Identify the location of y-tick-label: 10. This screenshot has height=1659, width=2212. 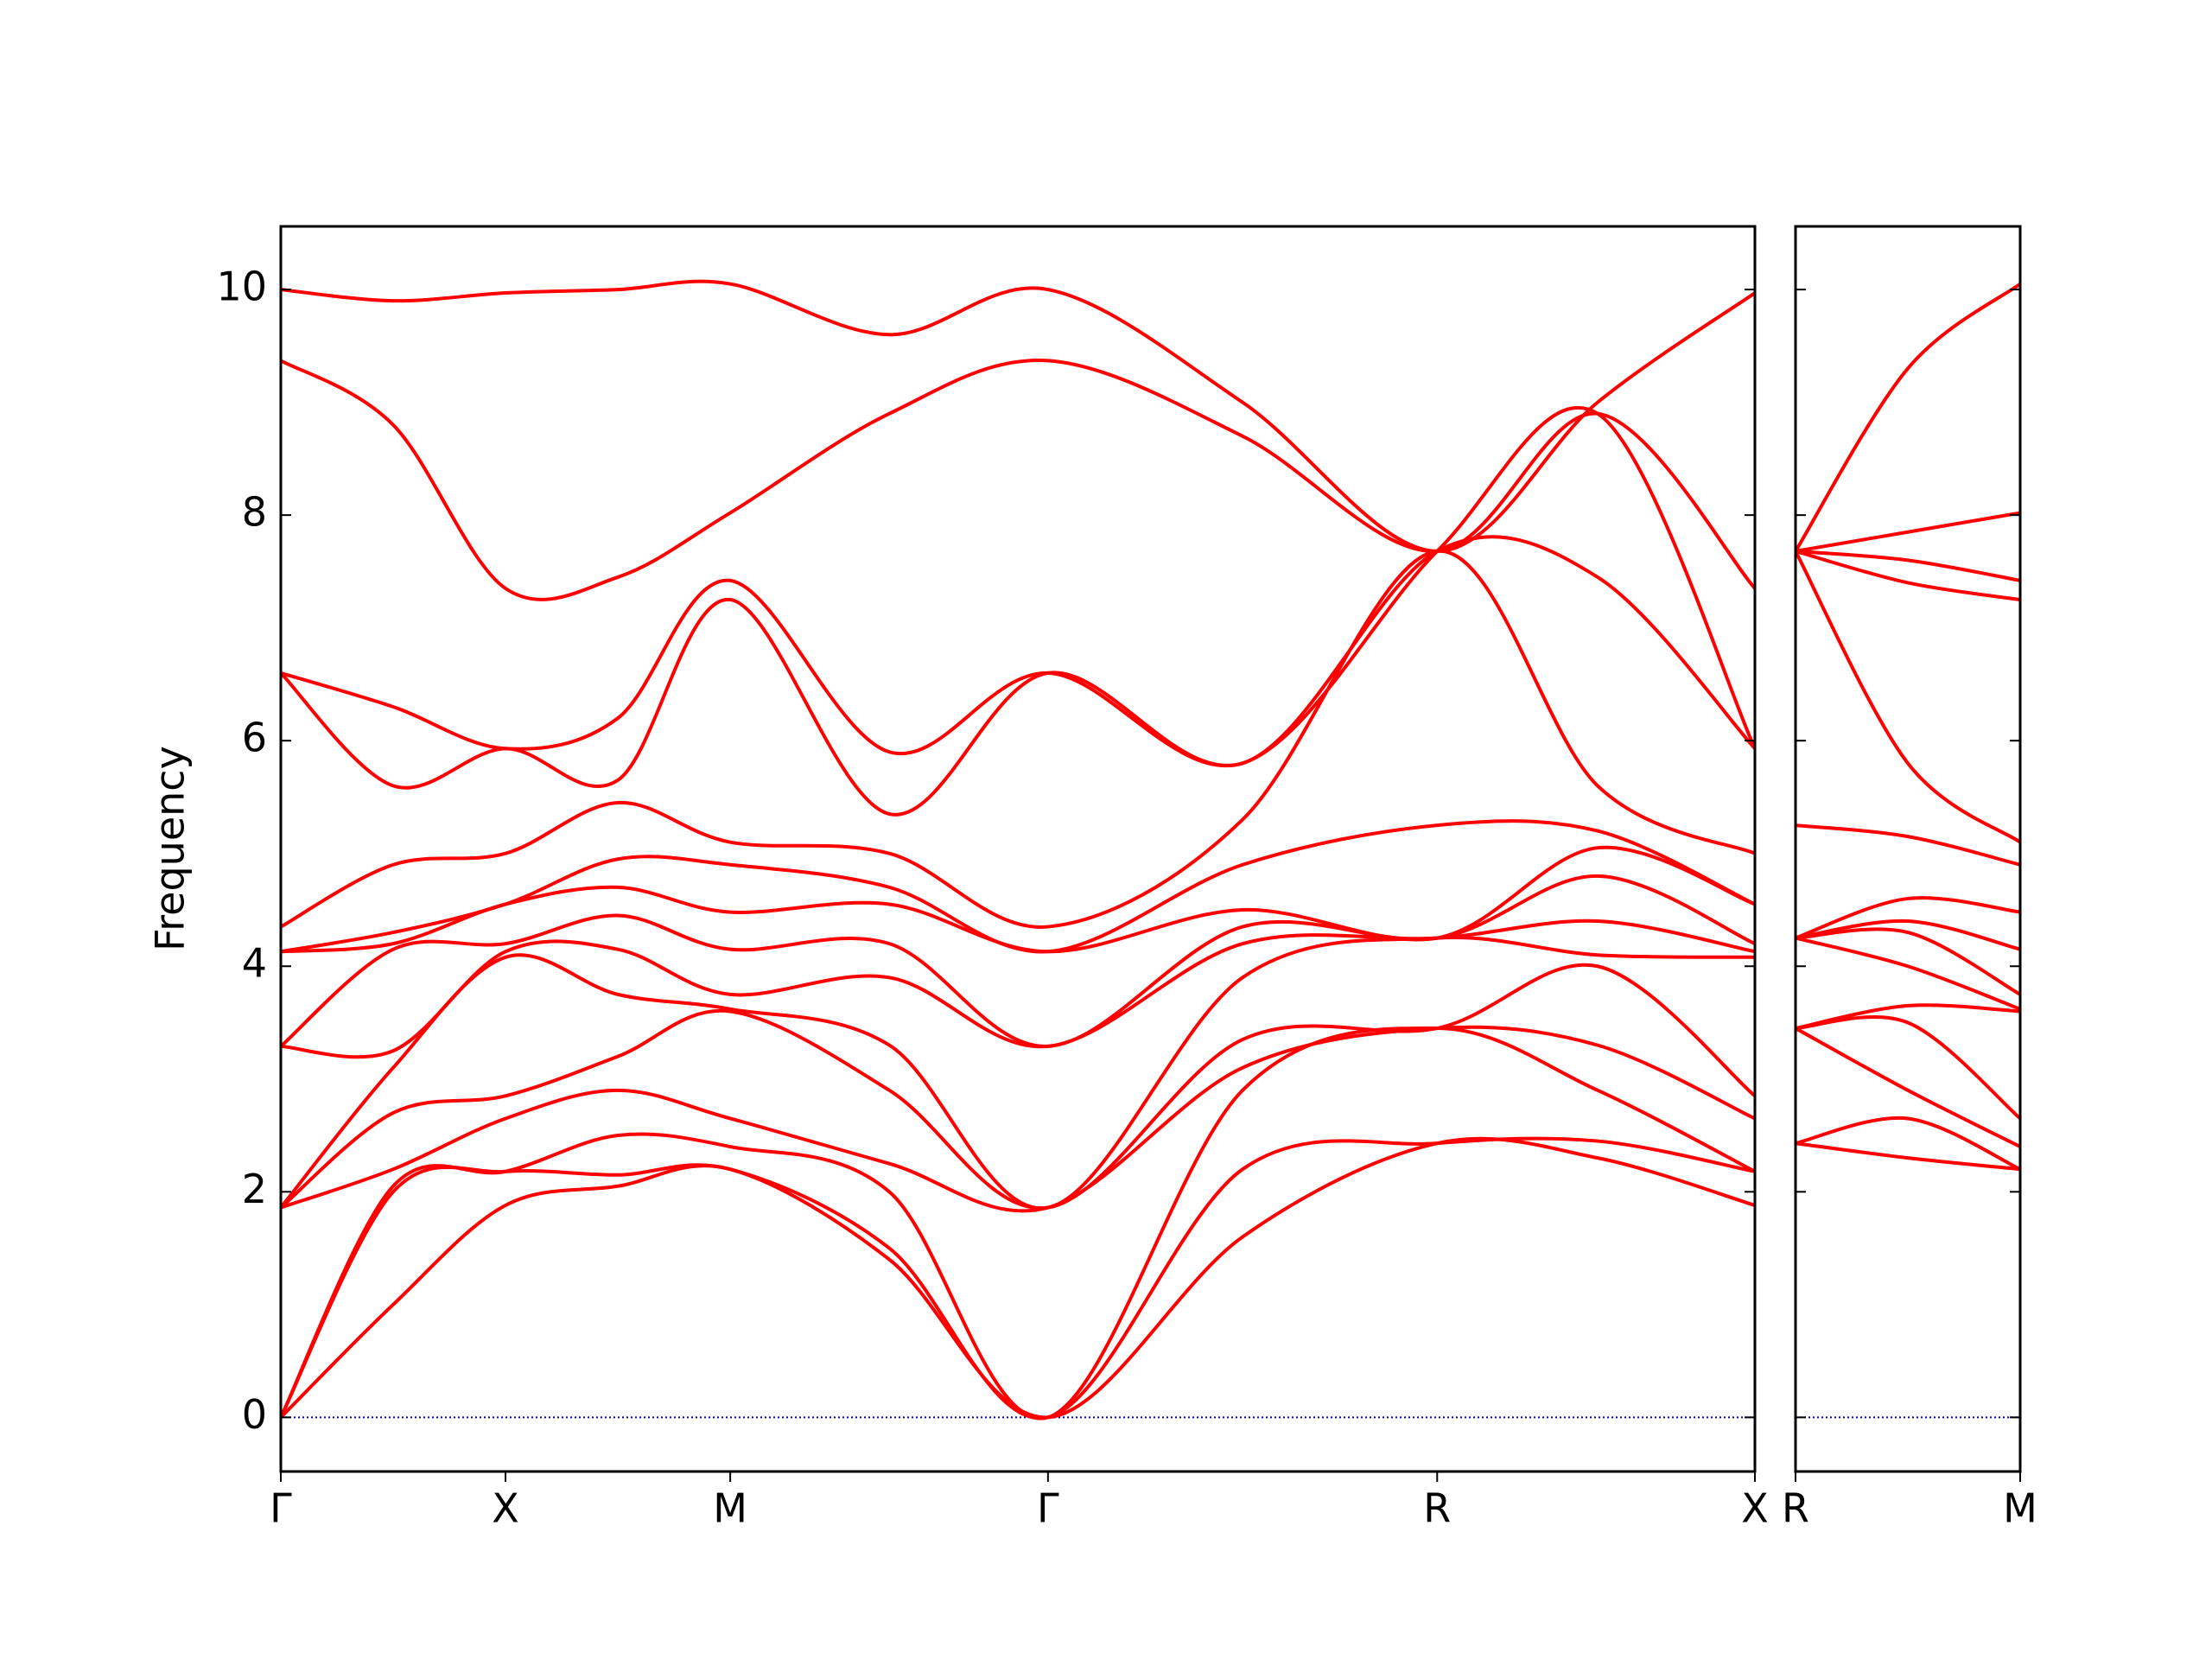
(241, 287).